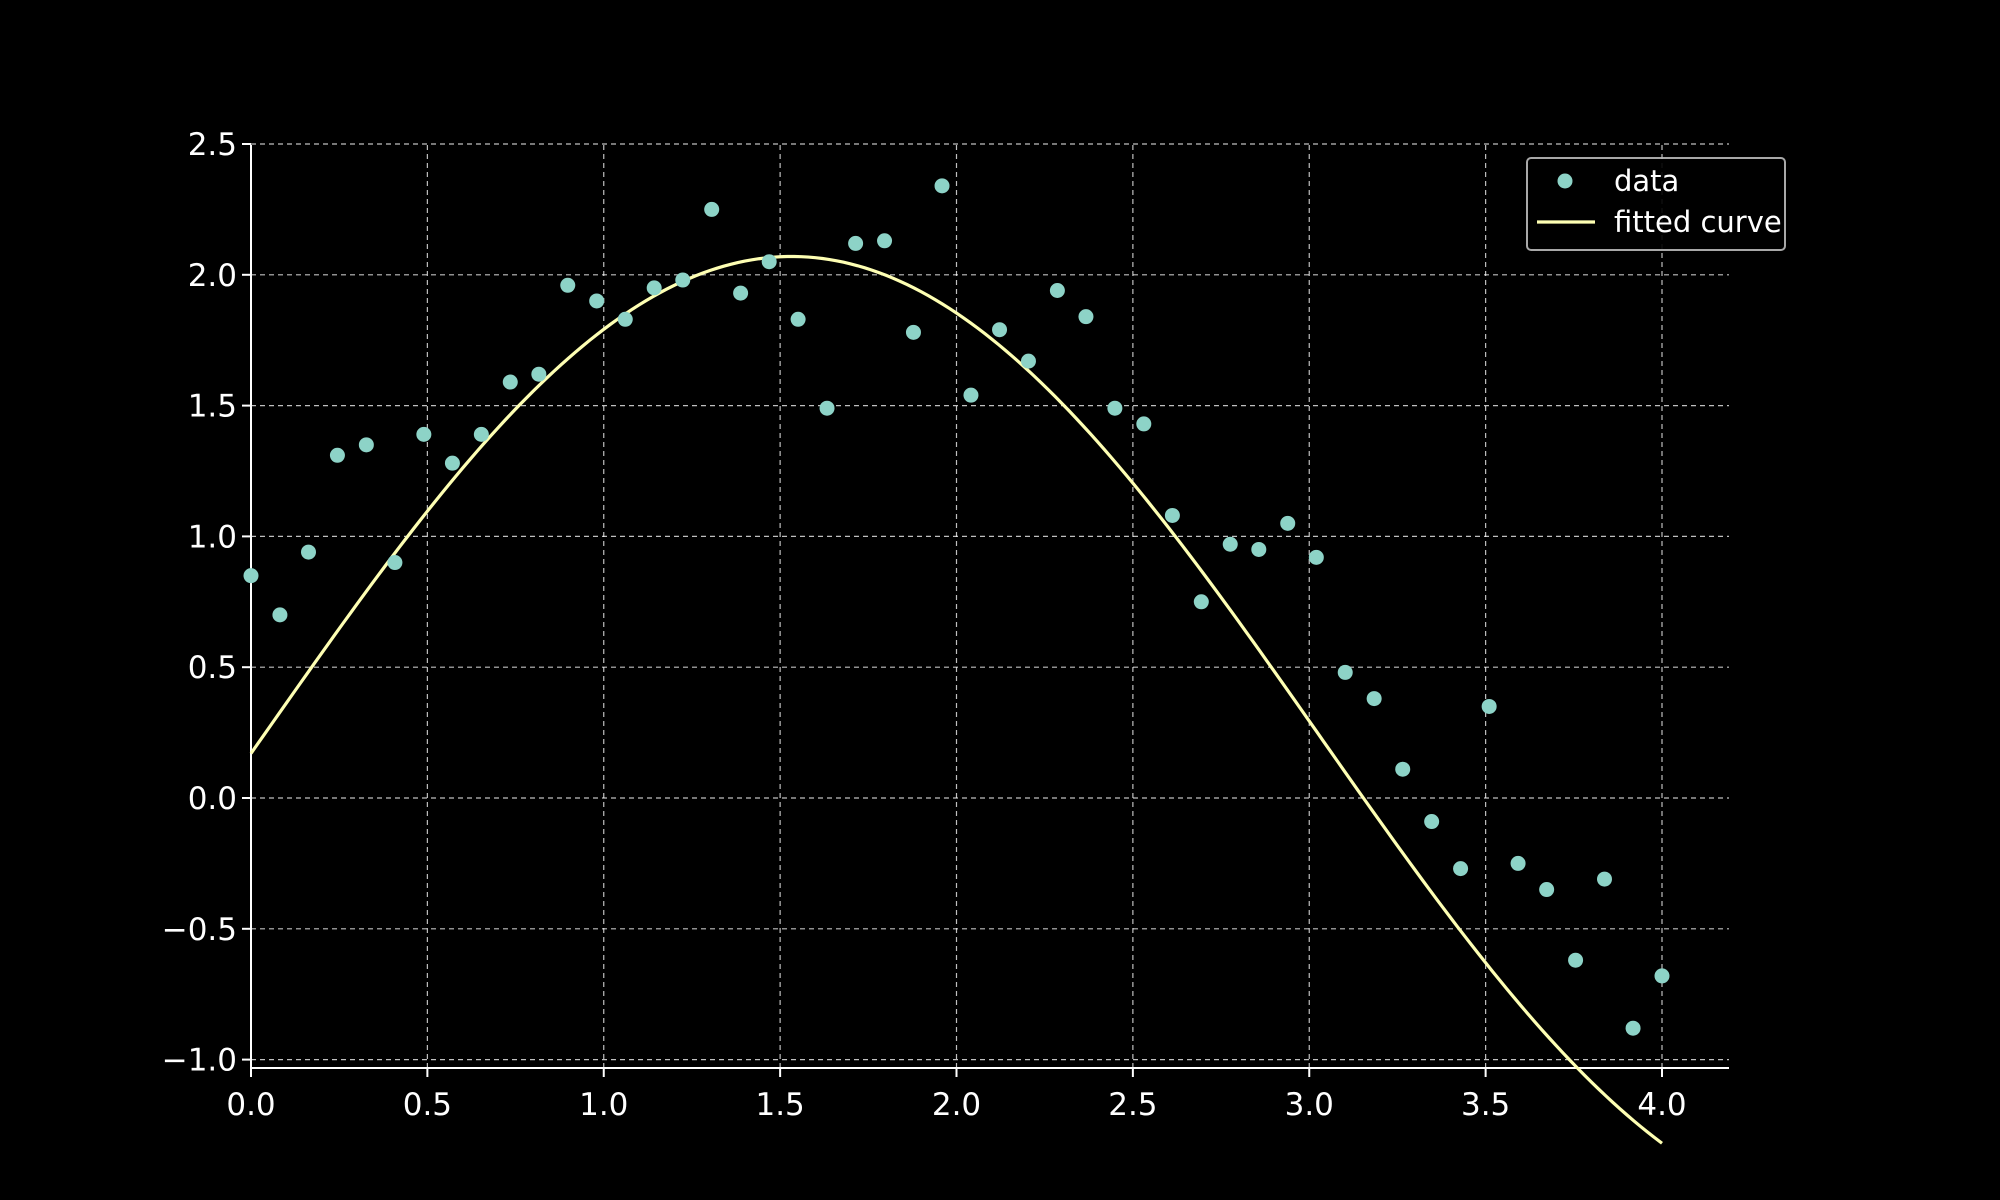 The height and width of the screenshot is (1200, 2000). Describe the element at coordinates (779, 1105) in the screenshot. I see `x-tick-label: 1.5` at that location.